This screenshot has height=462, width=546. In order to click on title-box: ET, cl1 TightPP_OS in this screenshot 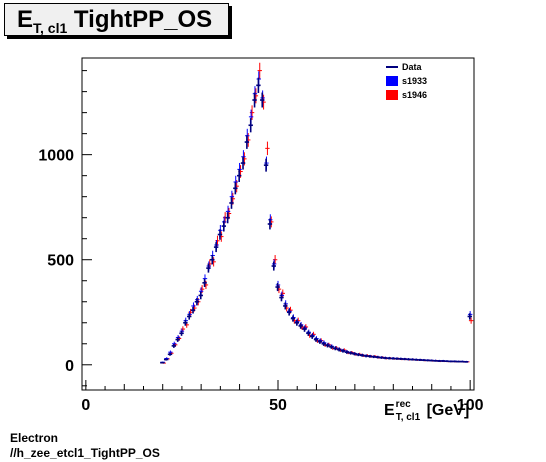, I will do `click(116, 19)`.